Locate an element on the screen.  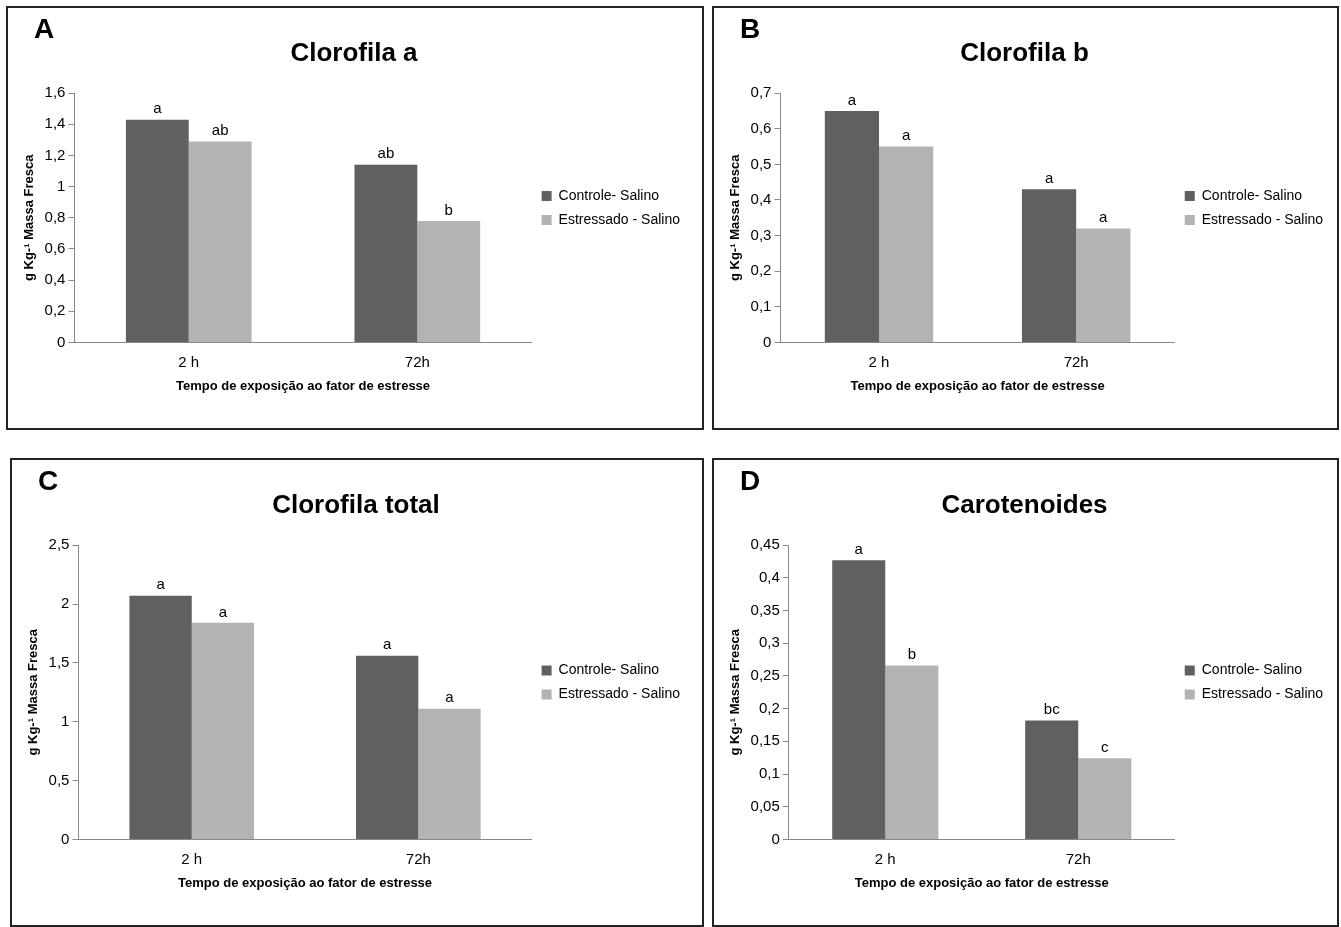
chart-title: Clorofila a is located at coordinates (354, 51).